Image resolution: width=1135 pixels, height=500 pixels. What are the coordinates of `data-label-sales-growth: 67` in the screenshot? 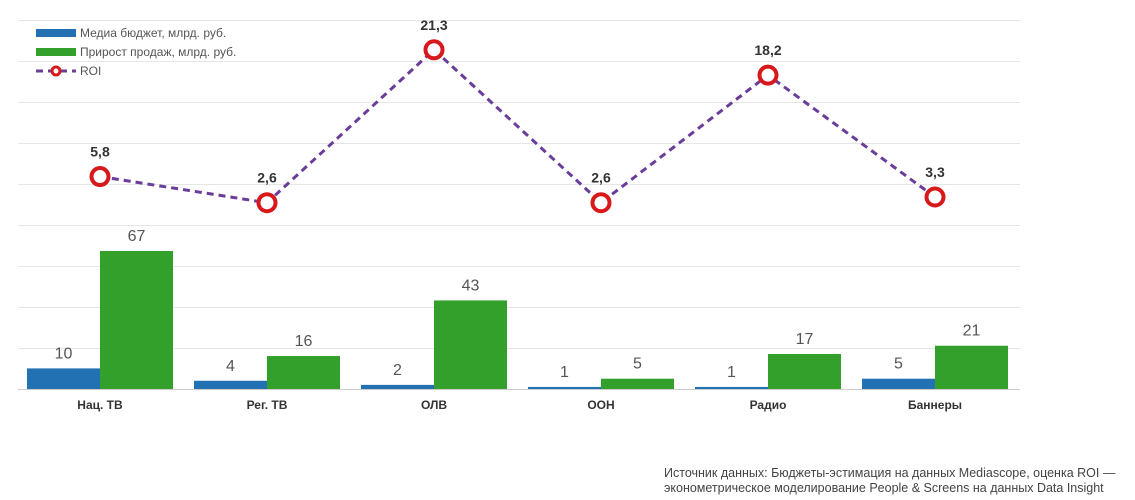 It's located at (137, 236).